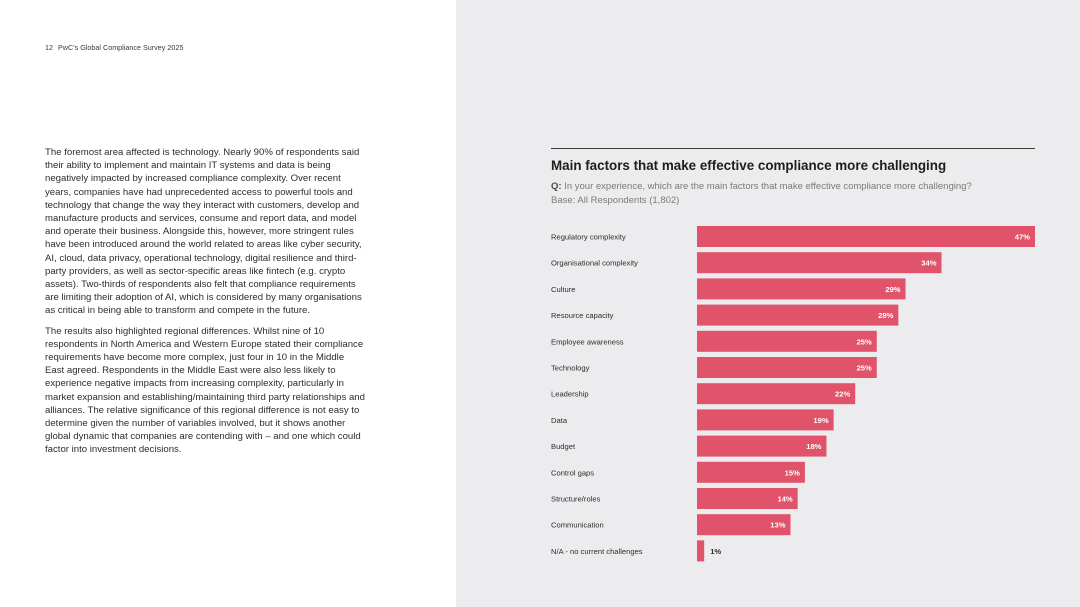  Describe the element at coordinates (594, 263) in the screenshot. I see `category-label: Organisational complexity` at that location.